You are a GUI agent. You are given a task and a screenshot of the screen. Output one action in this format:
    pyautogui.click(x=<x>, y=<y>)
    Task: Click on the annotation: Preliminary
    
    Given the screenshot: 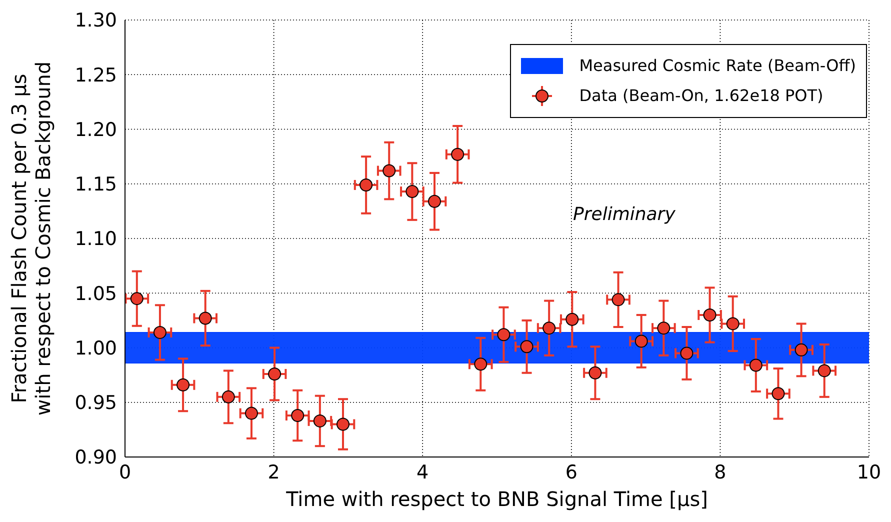 What is the action you would take?
    pyautogui.click(x=624, y=214)
    